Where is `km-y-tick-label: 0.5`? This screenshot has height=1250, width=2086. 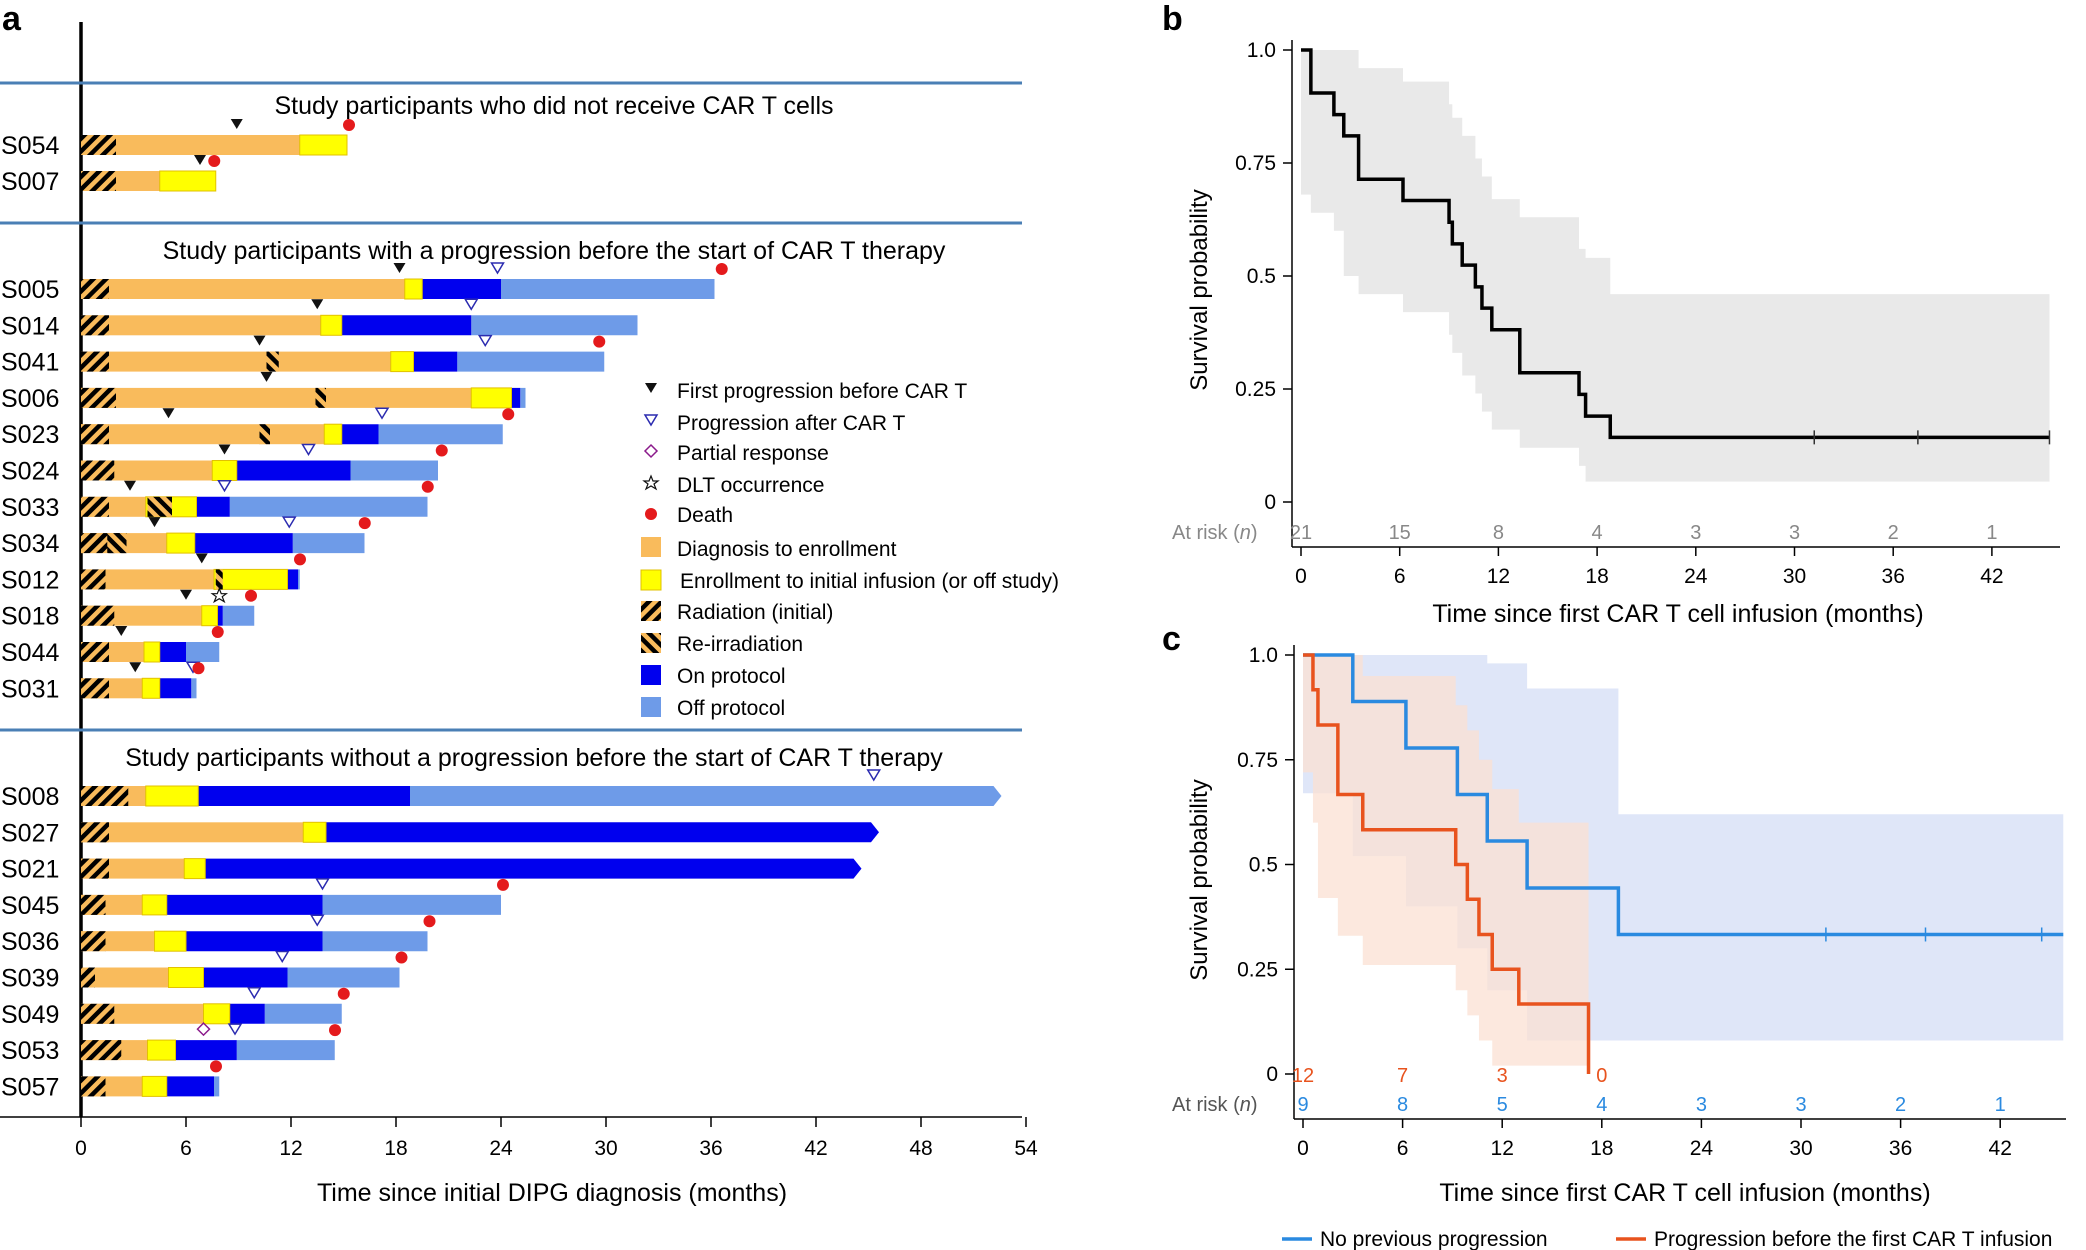 km-y-tick-label: 0.5 is located at coordinates (1263, 865).